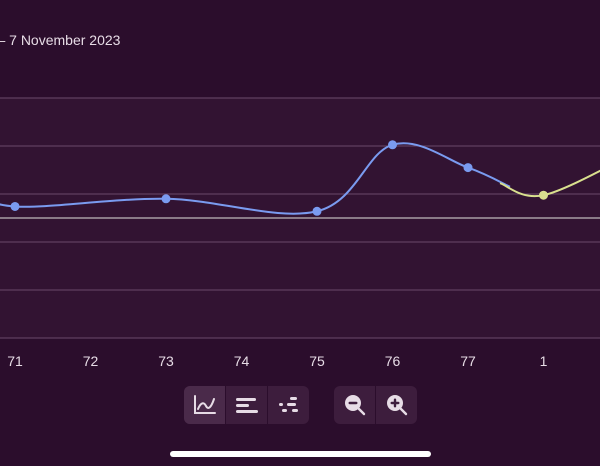  What do you see at coordinates (277, 361) in the screenshot?
I see `chart-x-ticks: 71 72 73 74 75 76 77 1` at bounding box center [277, 361].